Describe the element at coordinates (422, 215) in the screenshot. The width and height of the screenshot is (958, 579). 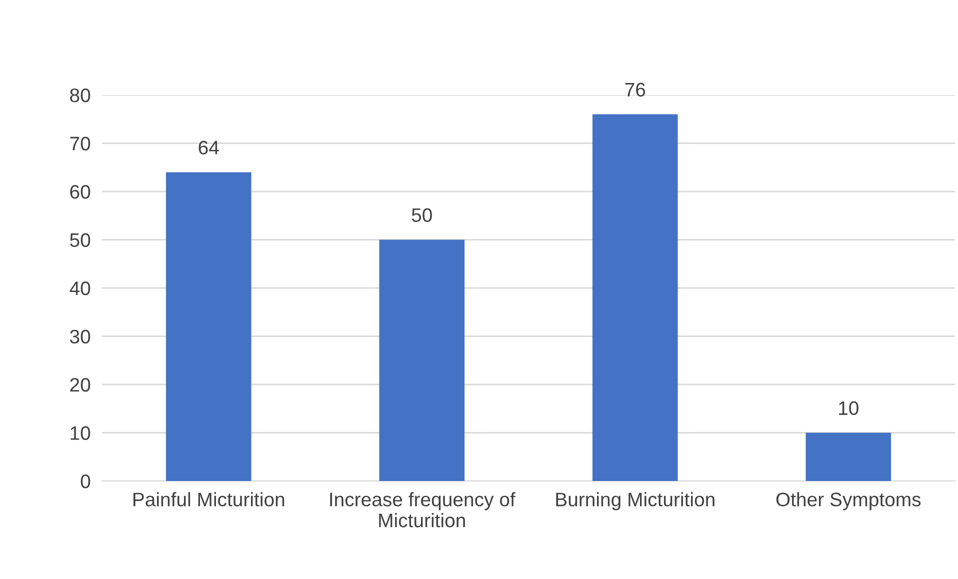
I see `data-label: 50` at that location.